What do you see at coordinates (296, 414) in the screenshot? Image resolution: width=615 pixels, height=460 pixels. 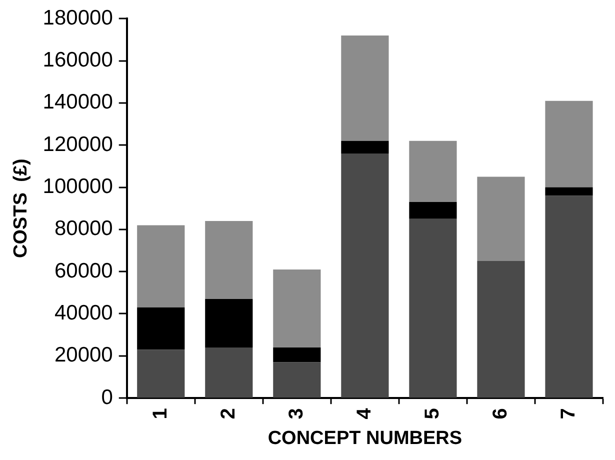 I see `x-tick-label: 3` at bounding box center [296, 414].